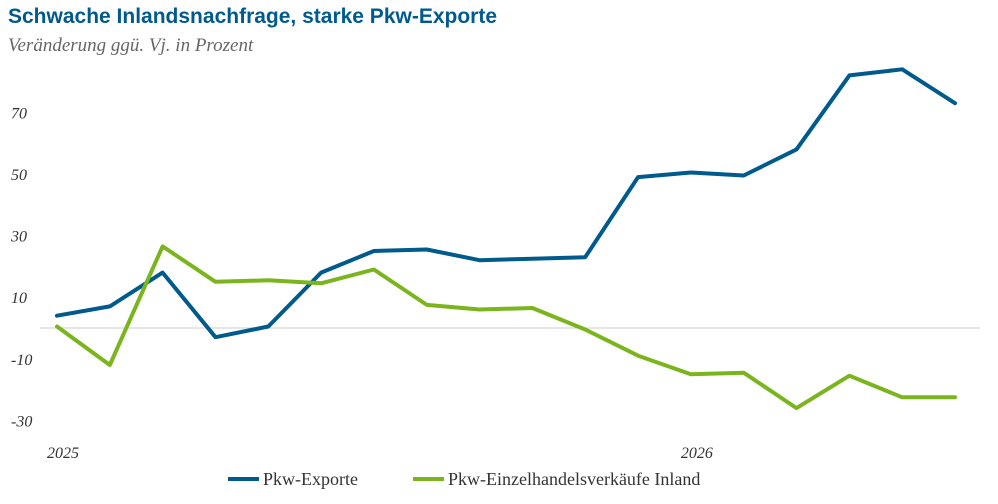 This screenshot has width=998, height=504. Describe the element at coordinates (21, 360) in the screenshot. I see `y-tick-label: -10` at that location.